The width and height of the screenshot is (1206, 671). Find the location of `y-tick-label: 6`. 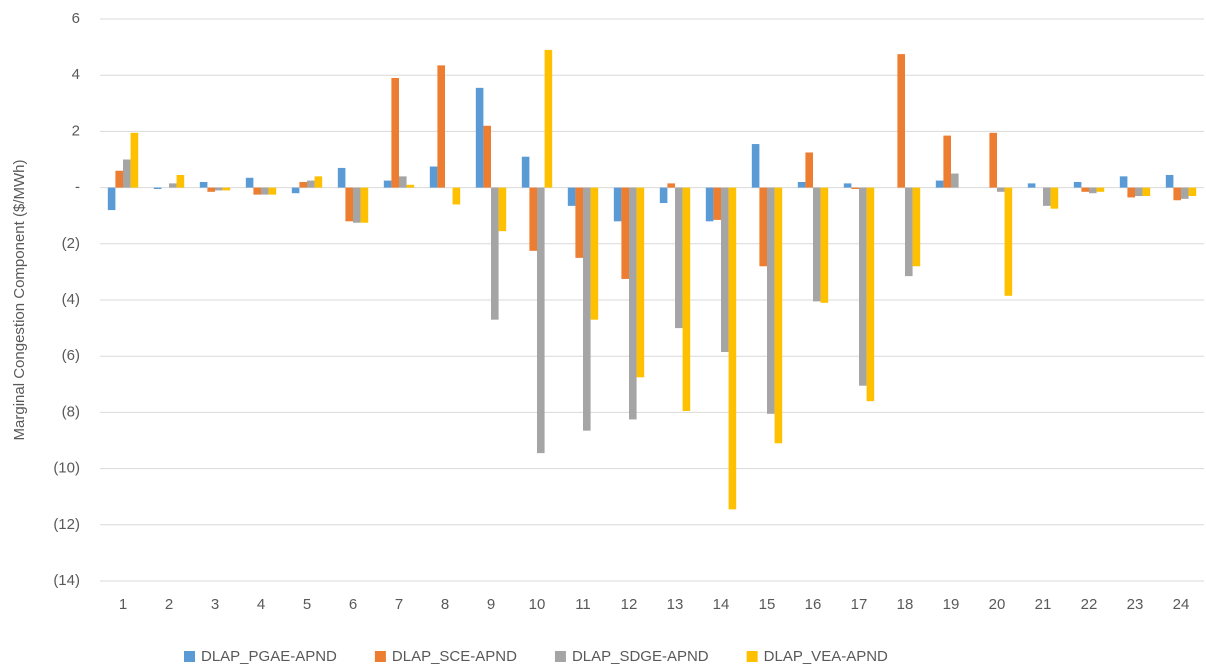

y-tick-label: 6 is located at coordinates (76, 18).